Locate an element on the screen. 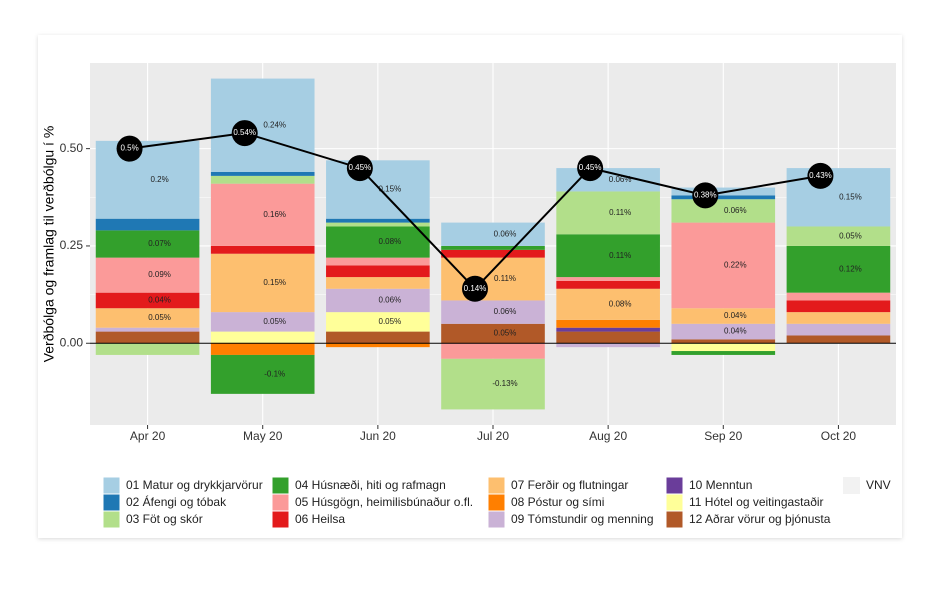  legend-label: 10 Menntun is located at coordinates (720, 485).